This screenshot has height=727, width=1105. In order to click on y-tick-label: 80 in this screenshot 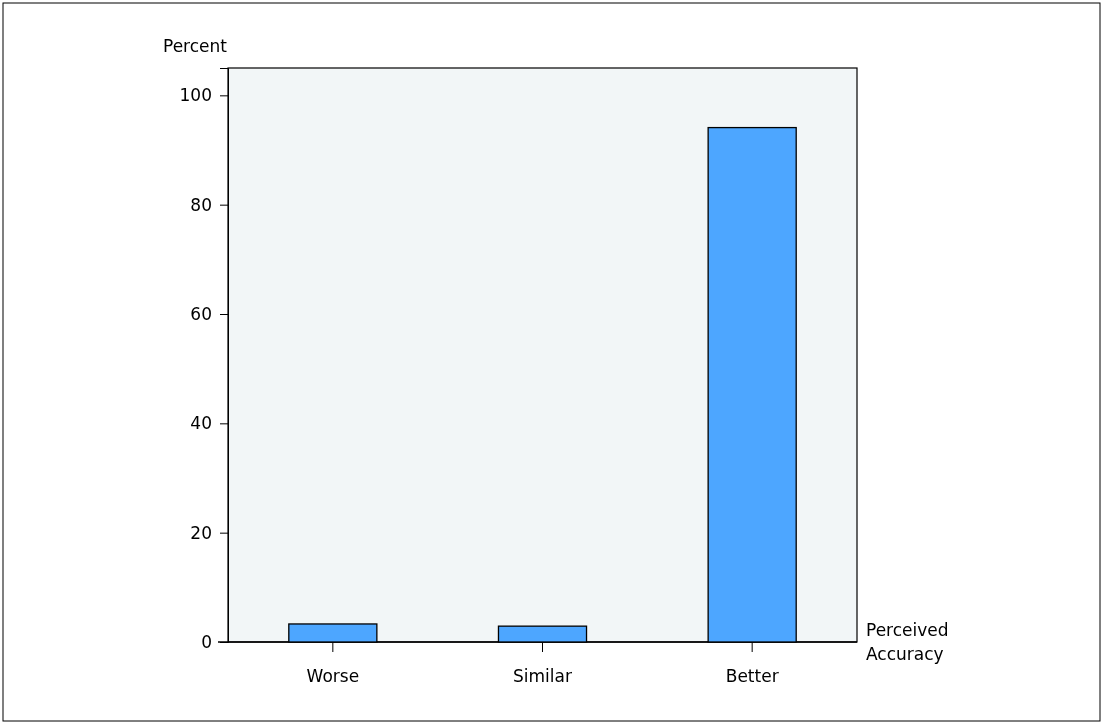, I will do `click(201, 204)`.